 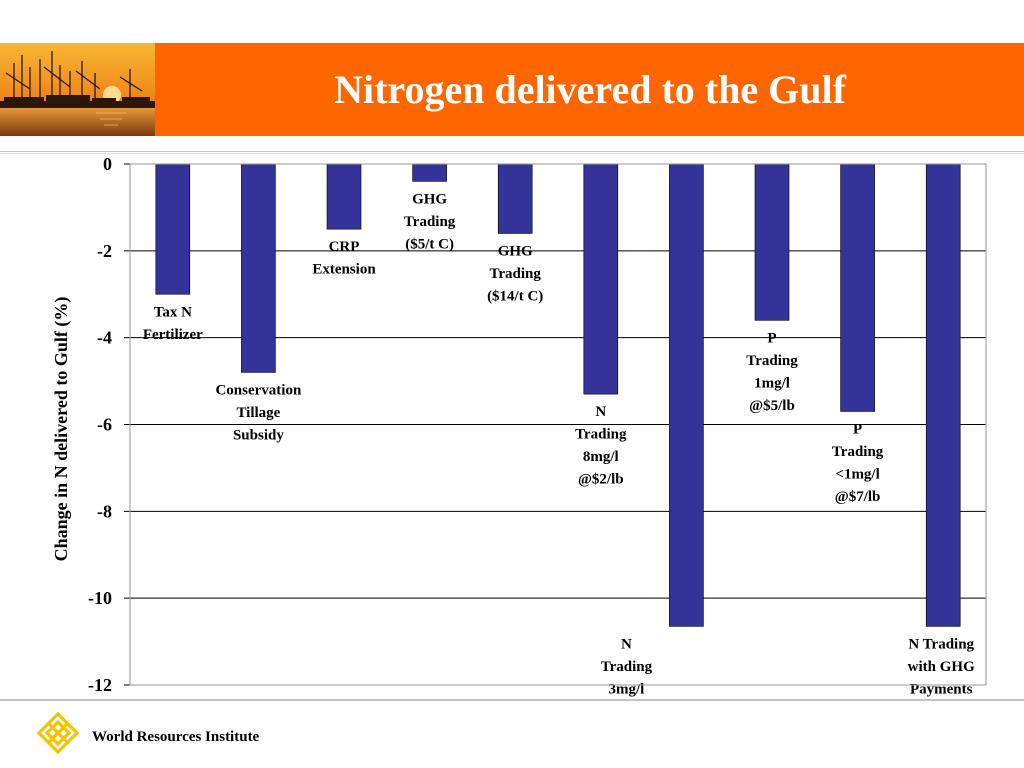 What do you see at coordinates (512, 21) in the screenshot?
I see `top-margin` at bounding box center [512, 21].